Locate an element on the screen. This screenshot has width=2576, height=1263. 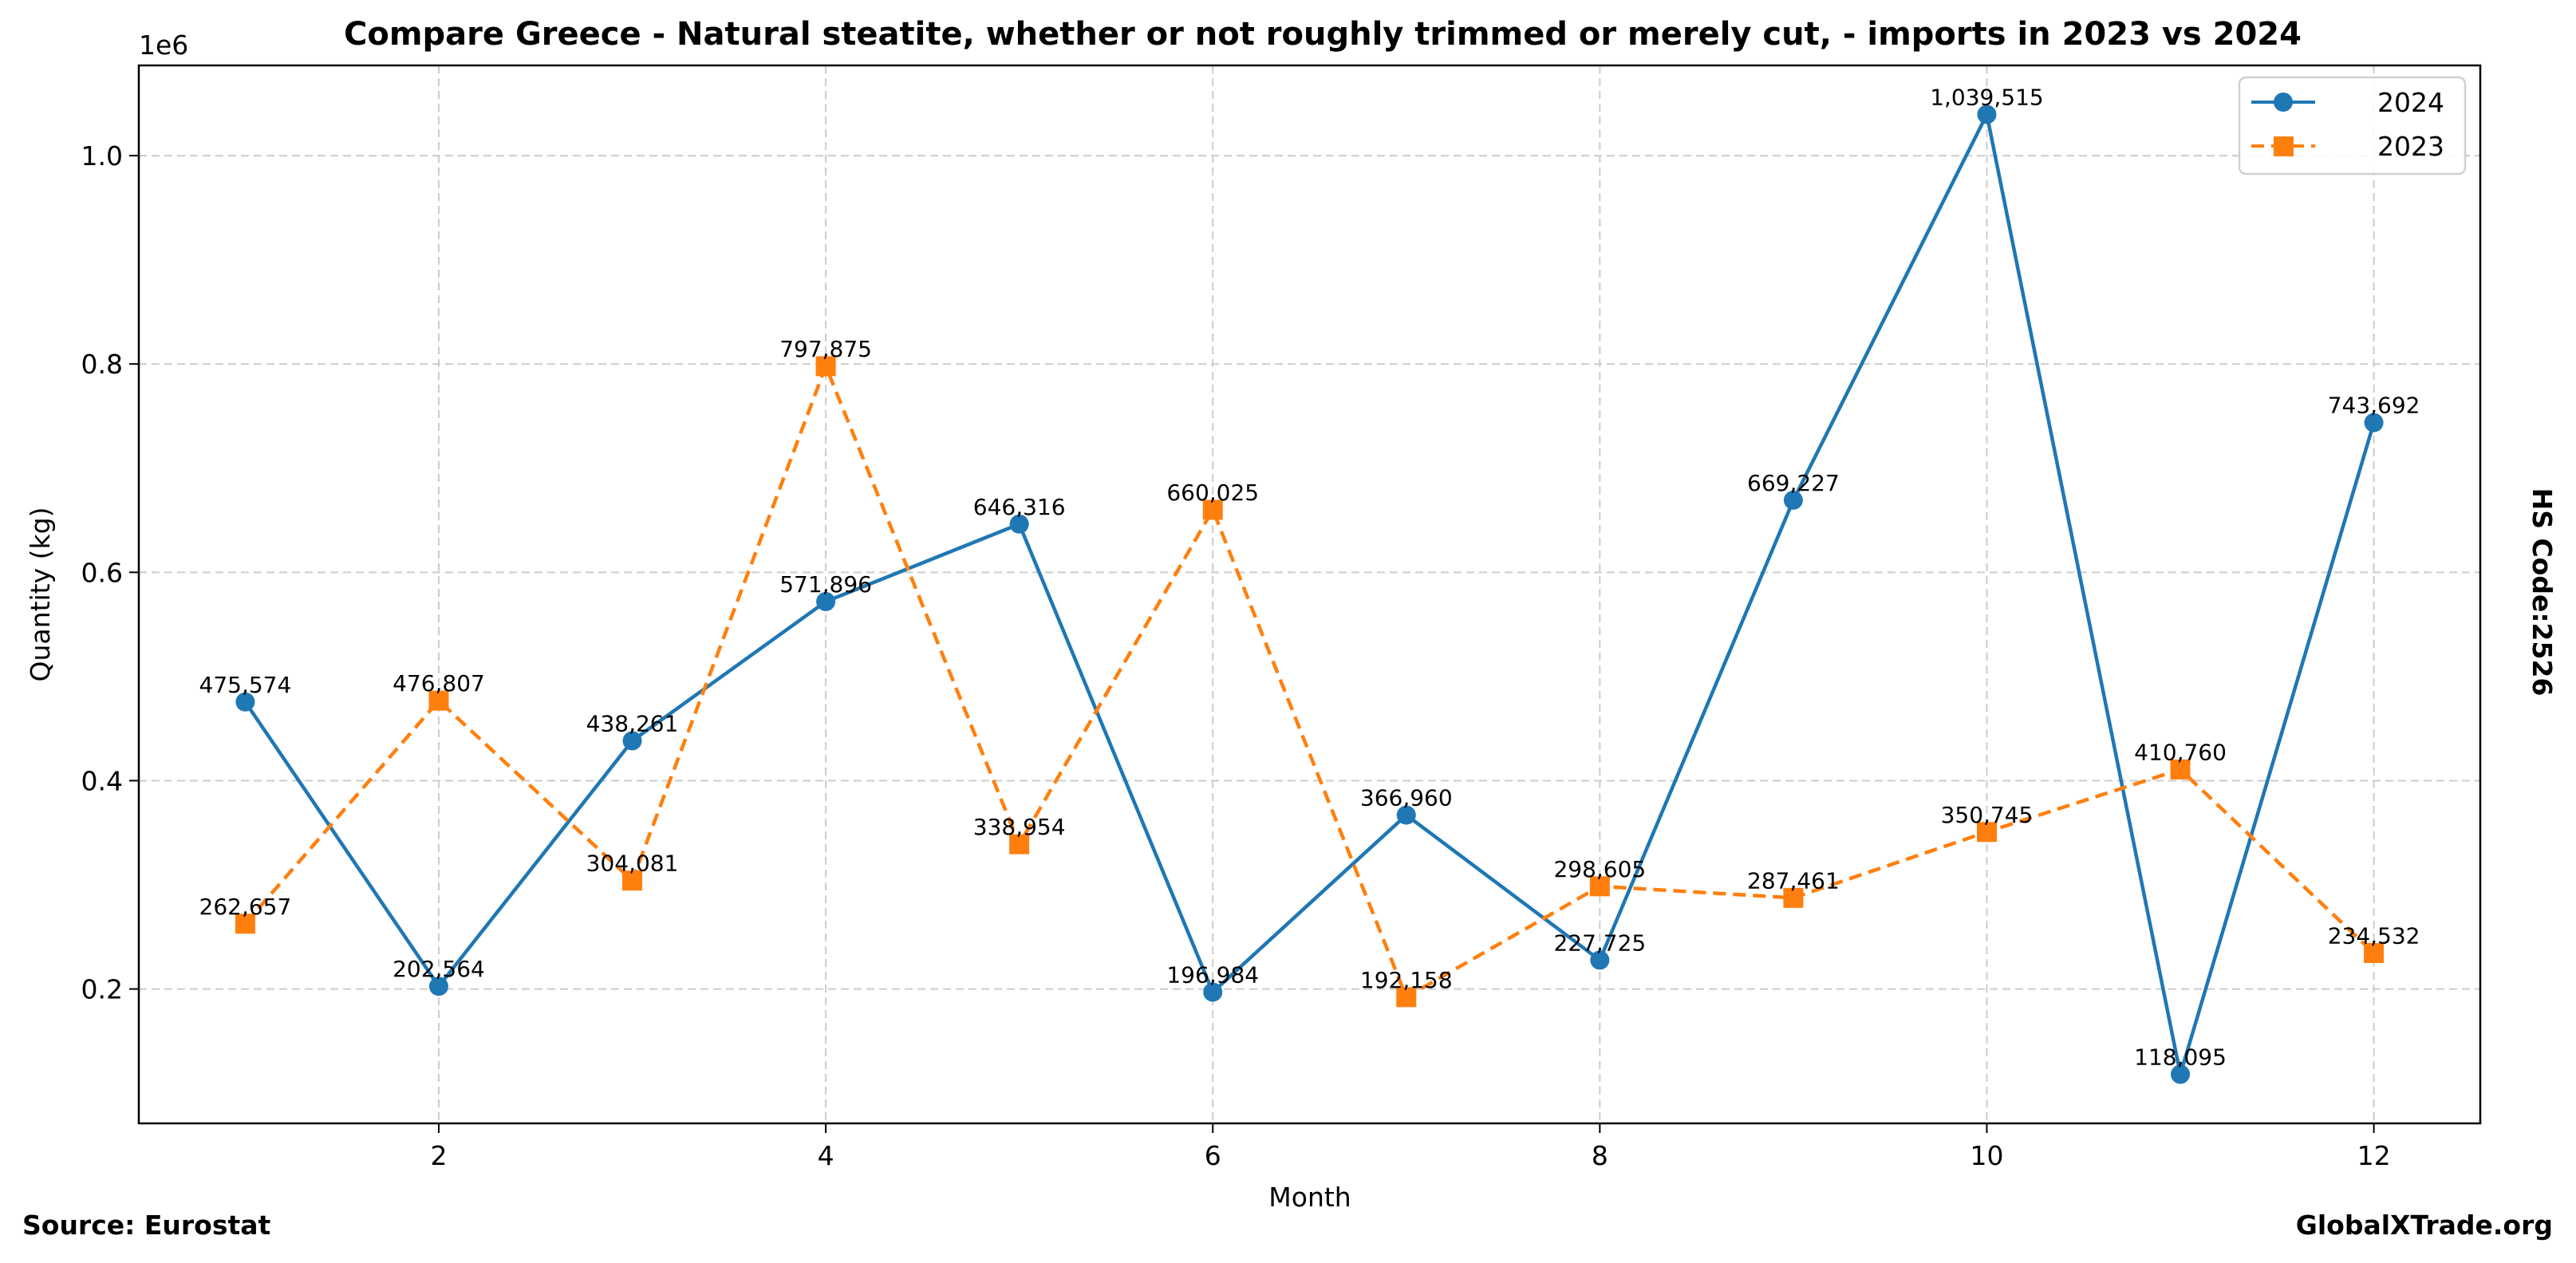
hs-code-label: HS Code:2526 is located at coordinates (2542, 592).